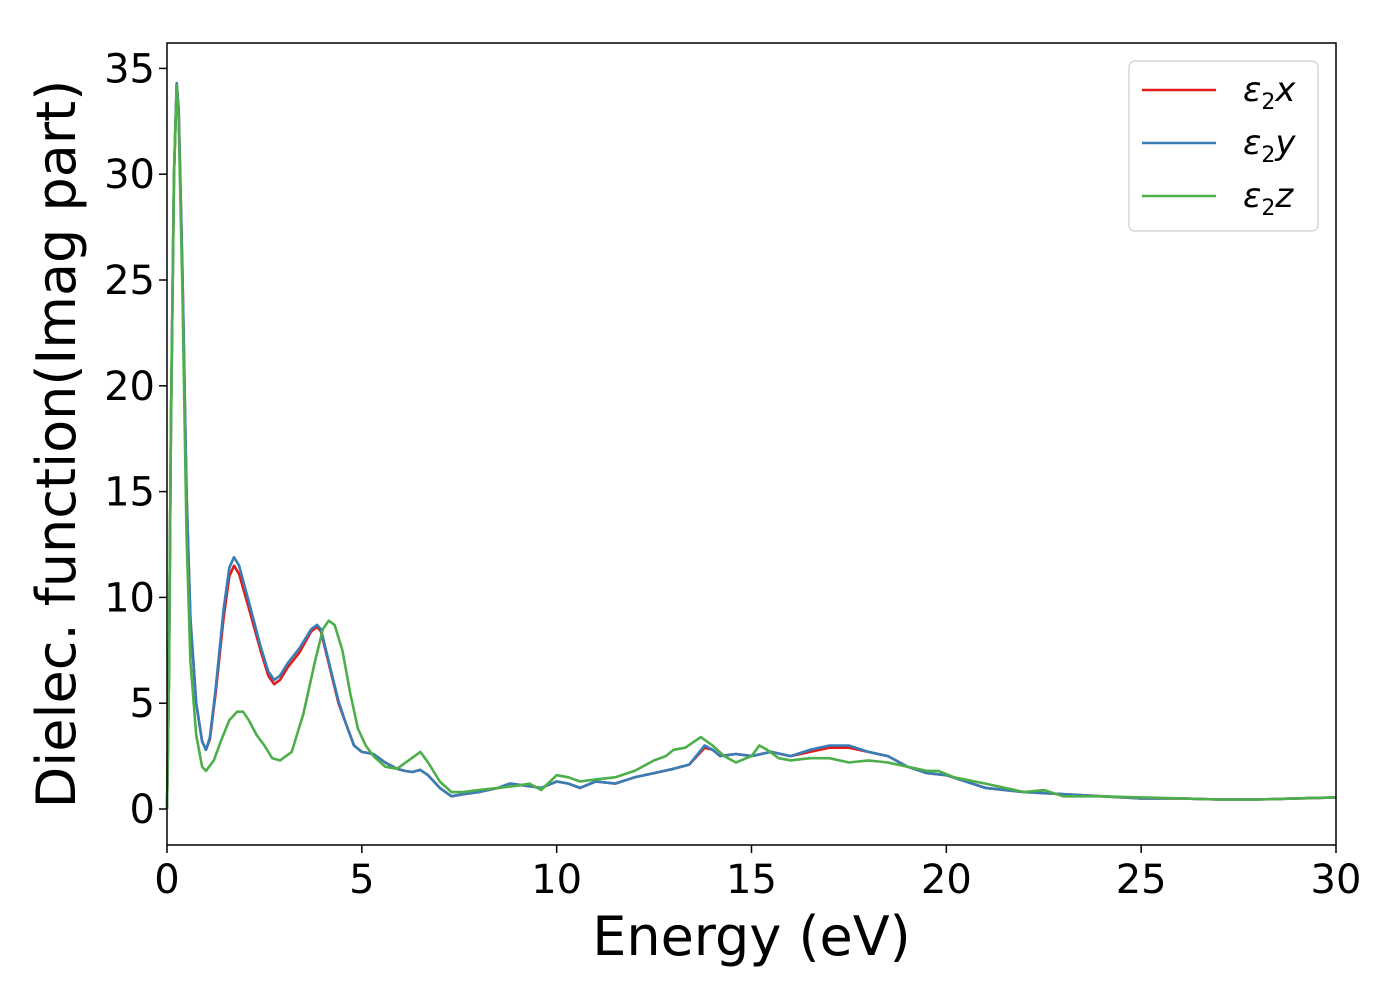 The width and height of the screenshot is (1400, 1000). Describe the element at coordinates (1336, 880) in the screenshot. I see `x-tick-label: 30` at that location.